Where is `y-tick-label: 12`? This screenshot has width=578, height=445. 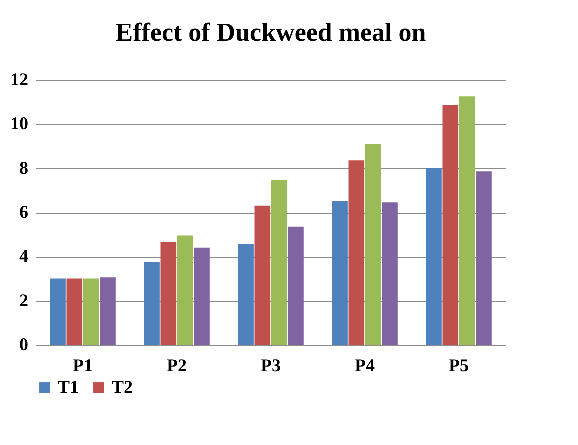
y-tick-label: 12 is located at coordinates (19, 80).